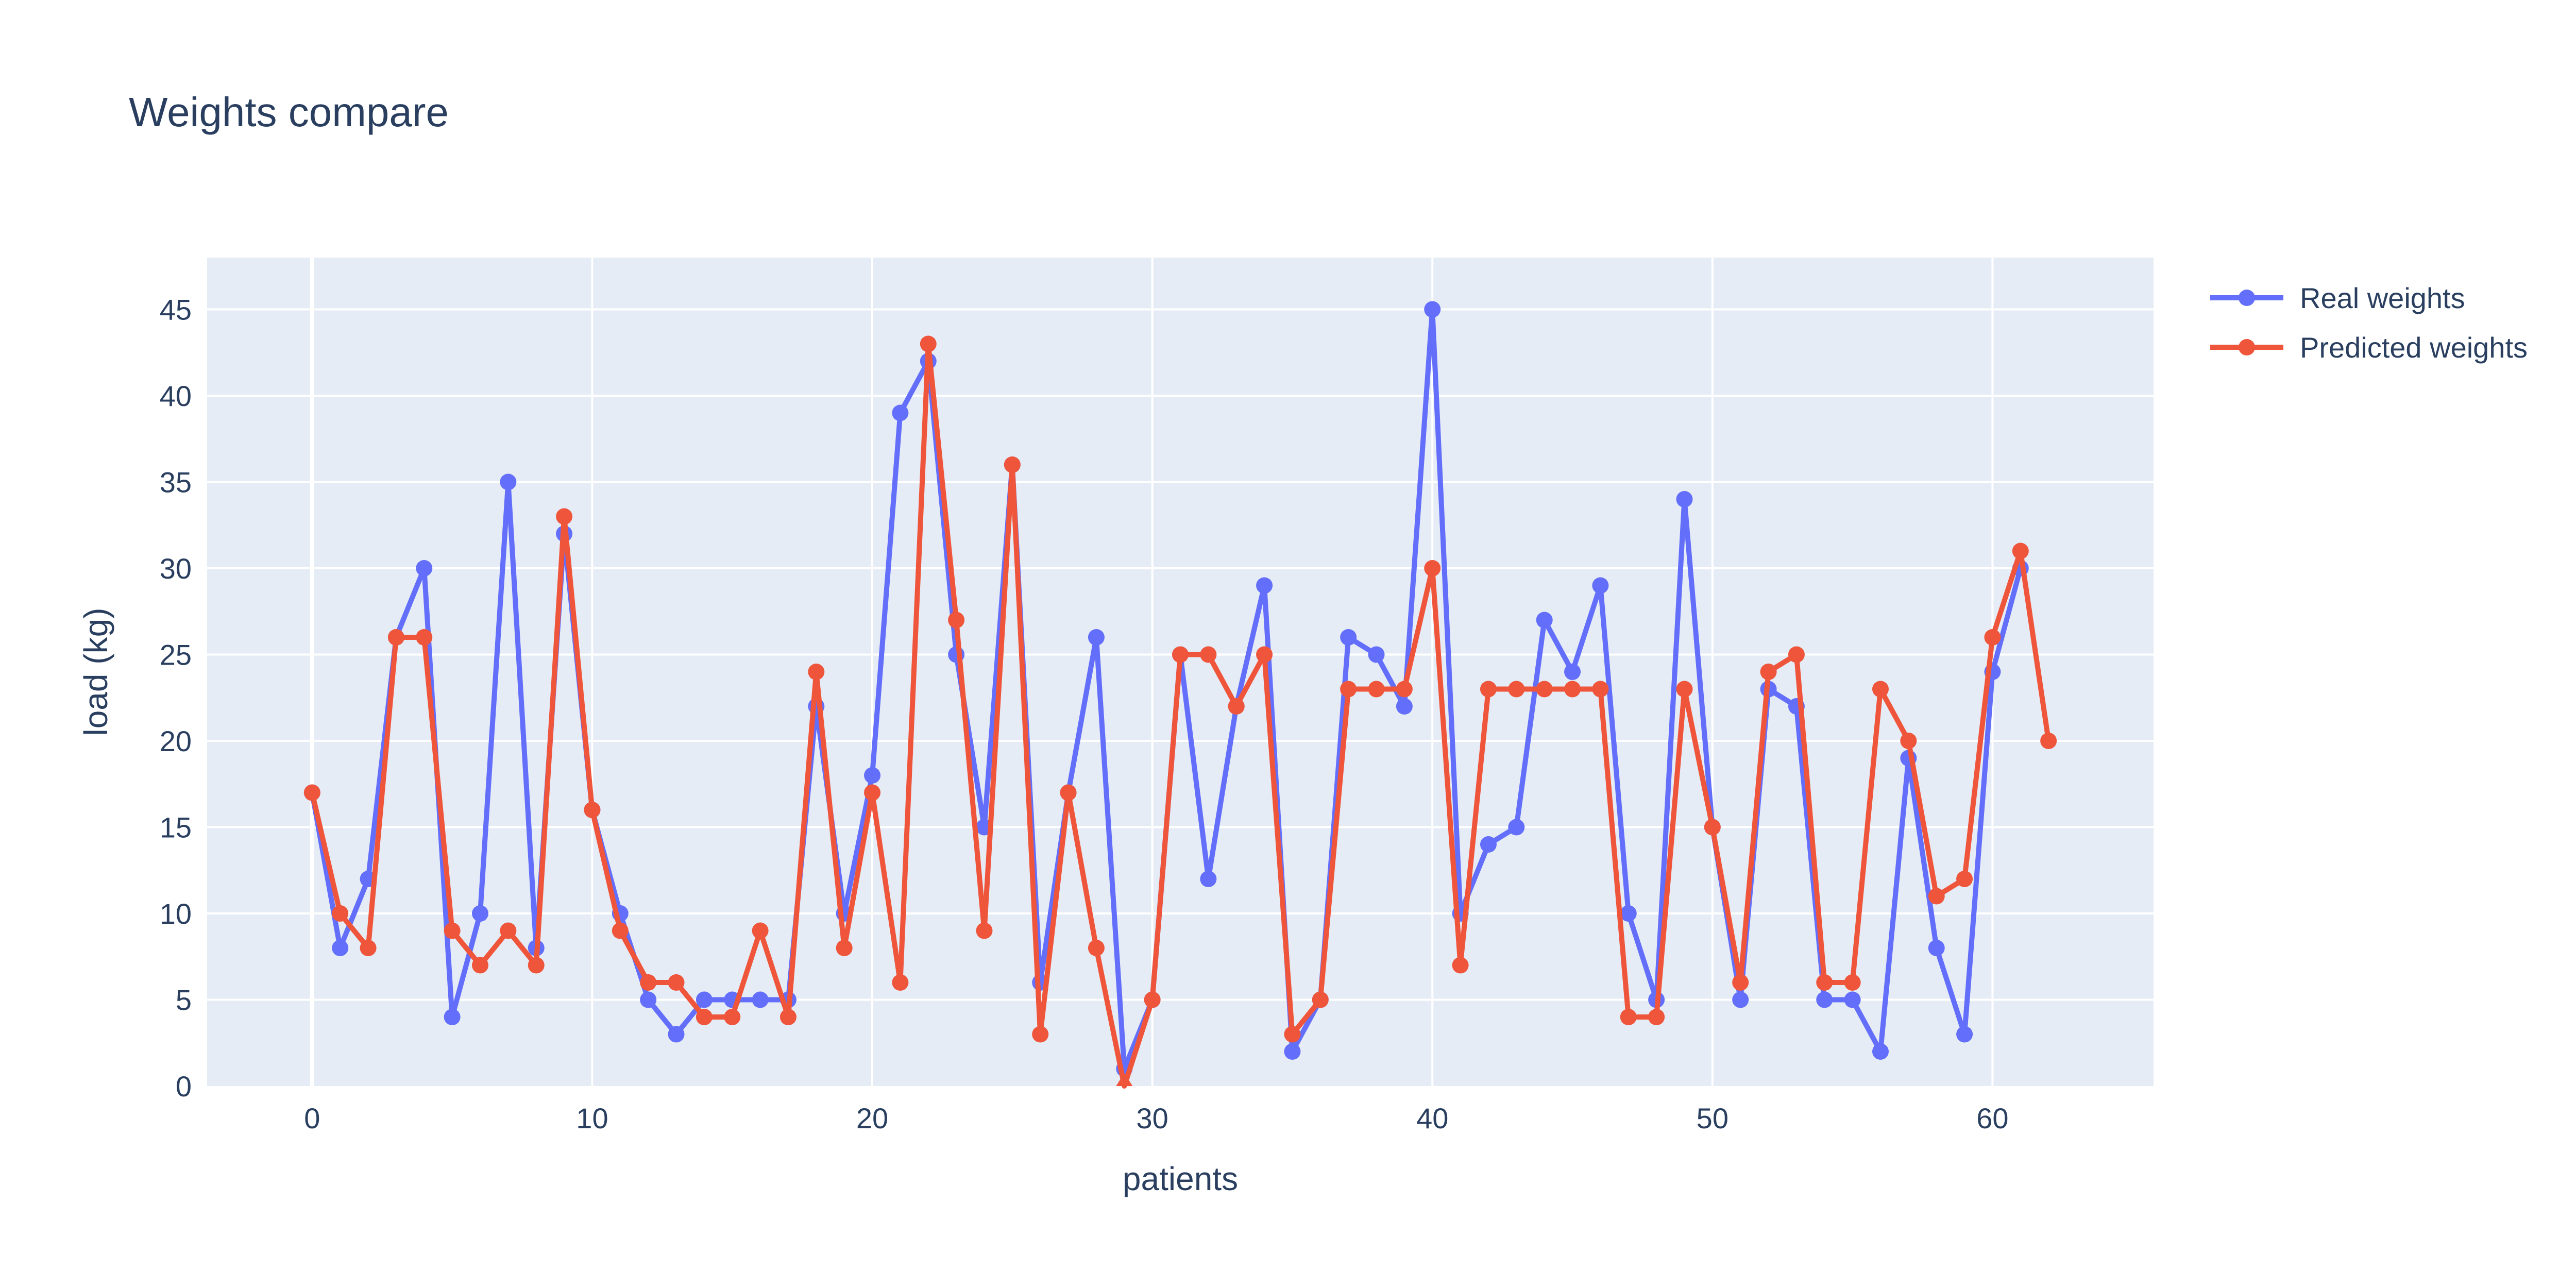  Describe the element at coordinates (176, 310) in the screenshot. I see `y-tick-label: 45` at that location.